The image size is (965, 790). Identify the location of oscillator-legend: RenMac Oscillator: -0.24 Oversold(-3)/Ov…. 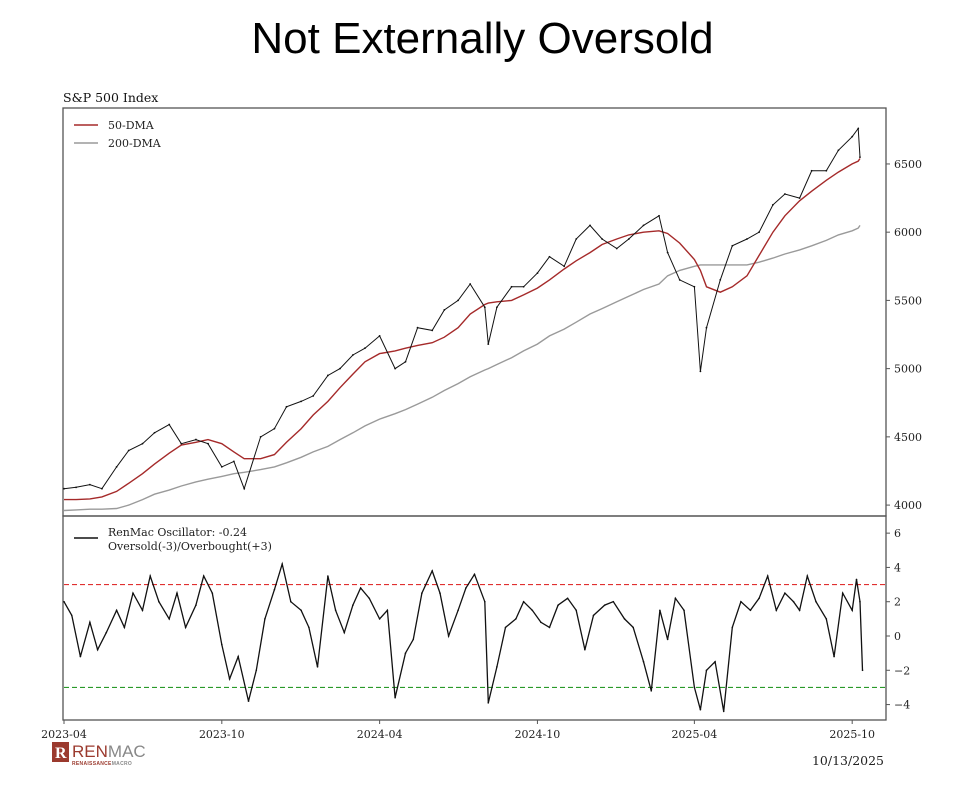
(173, 539).